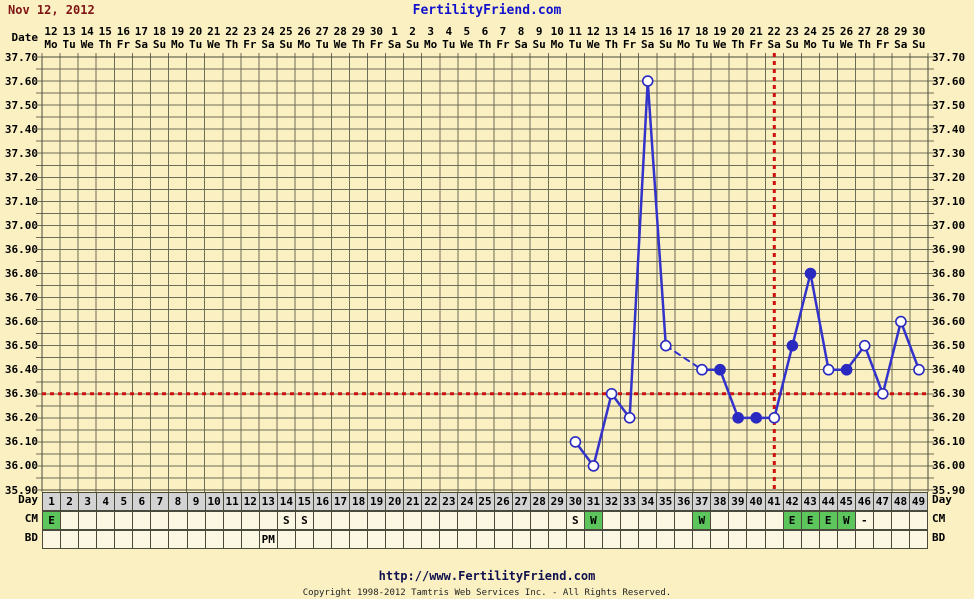  I want to click on day-cell: 14, so click(286, 501).